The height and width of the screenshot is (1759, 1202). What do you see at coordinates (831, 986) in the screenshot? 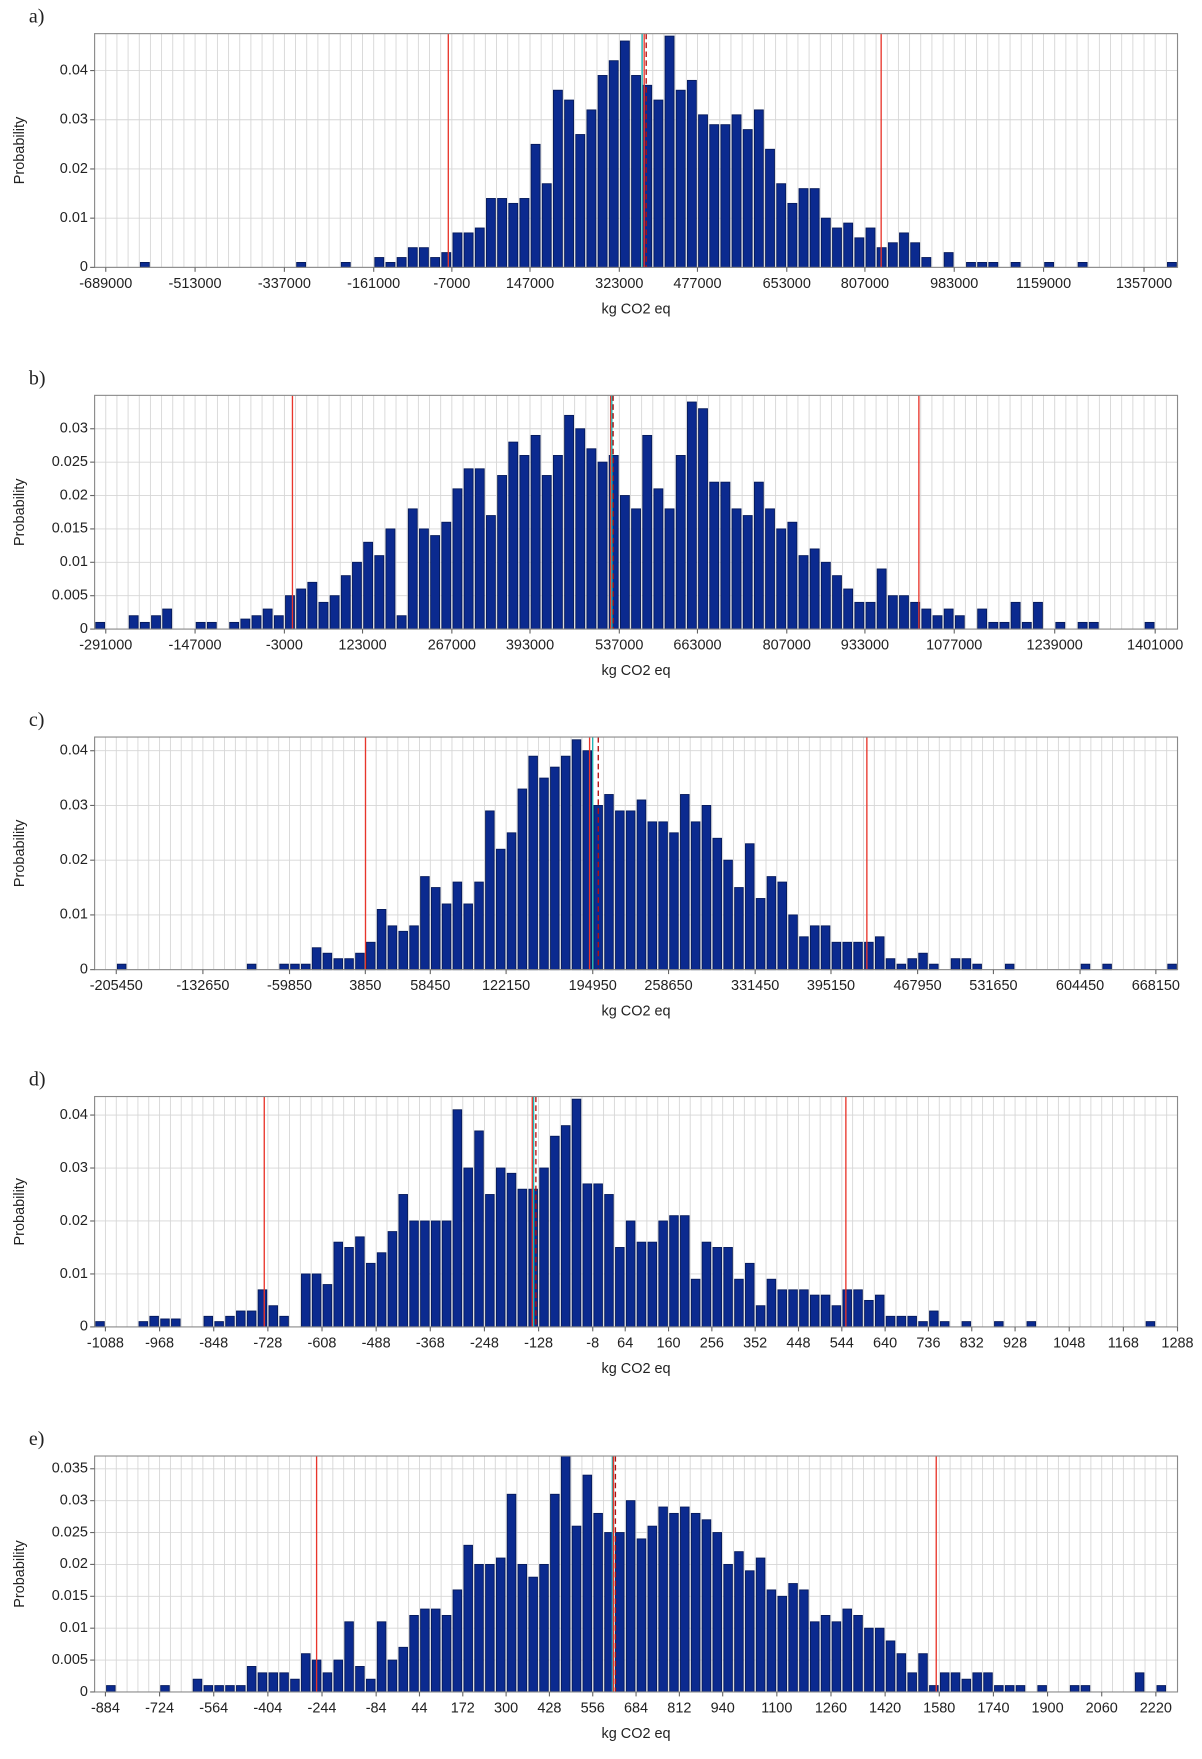
I see `x-tick-label: 395150` at bounding box center [831, 986].